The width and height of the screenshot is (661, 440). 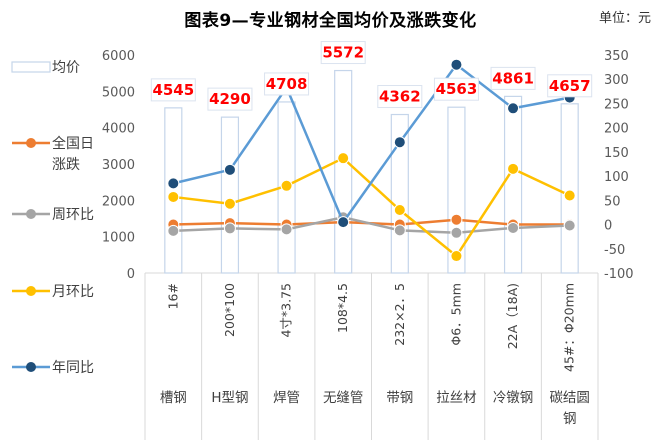 What do you see at coordinates (619, 274) in the screenshot?
I see `right-tick-label: -100` at bounding box center [619, 274].